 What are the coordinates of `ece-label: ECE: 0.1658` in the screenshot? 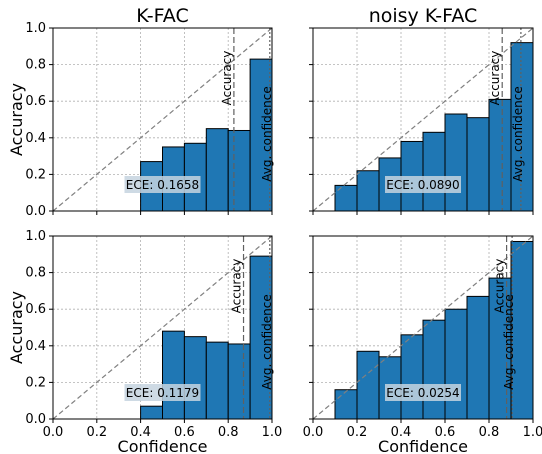 It's located at (162, 185).